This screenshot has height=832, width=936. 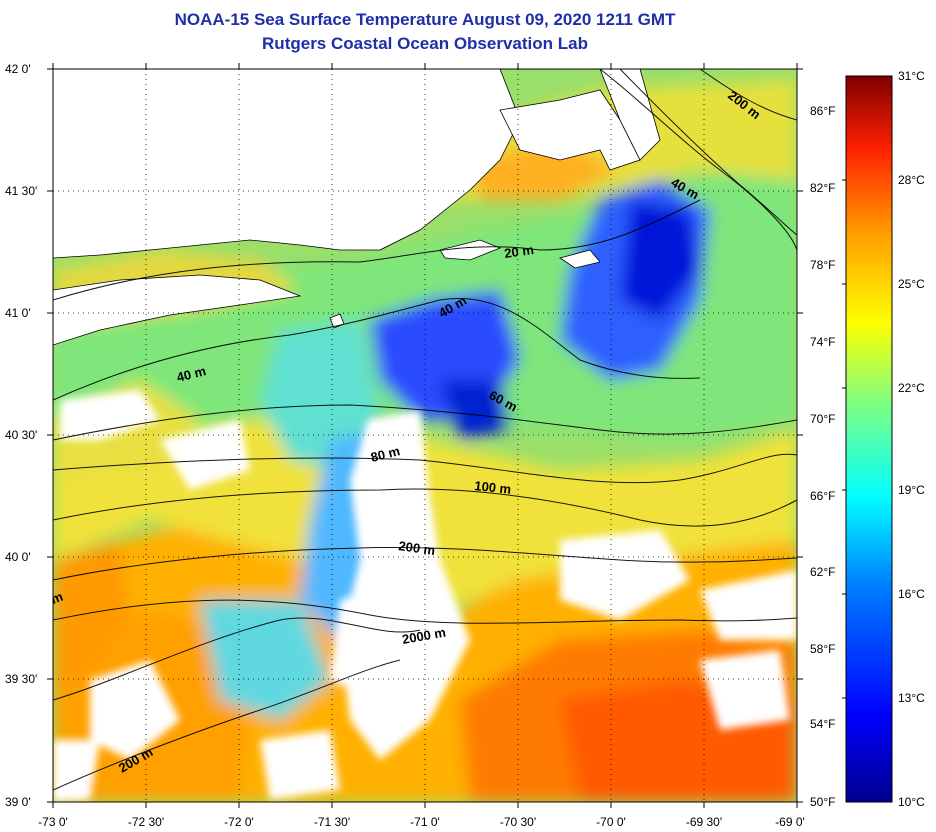 What do you see at coordinates (417, 548) in the screenshot?
I see `isobath-label: 200 m` at bounding box center [417, 548].